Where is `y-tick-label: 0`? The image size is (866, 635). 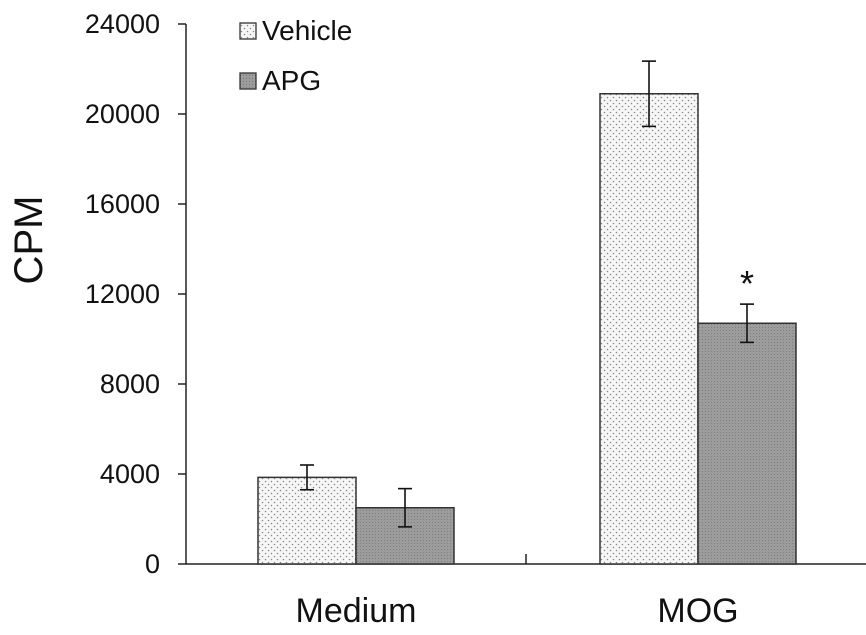
y-tick-label: 0 is located at coordinates (152, 564).